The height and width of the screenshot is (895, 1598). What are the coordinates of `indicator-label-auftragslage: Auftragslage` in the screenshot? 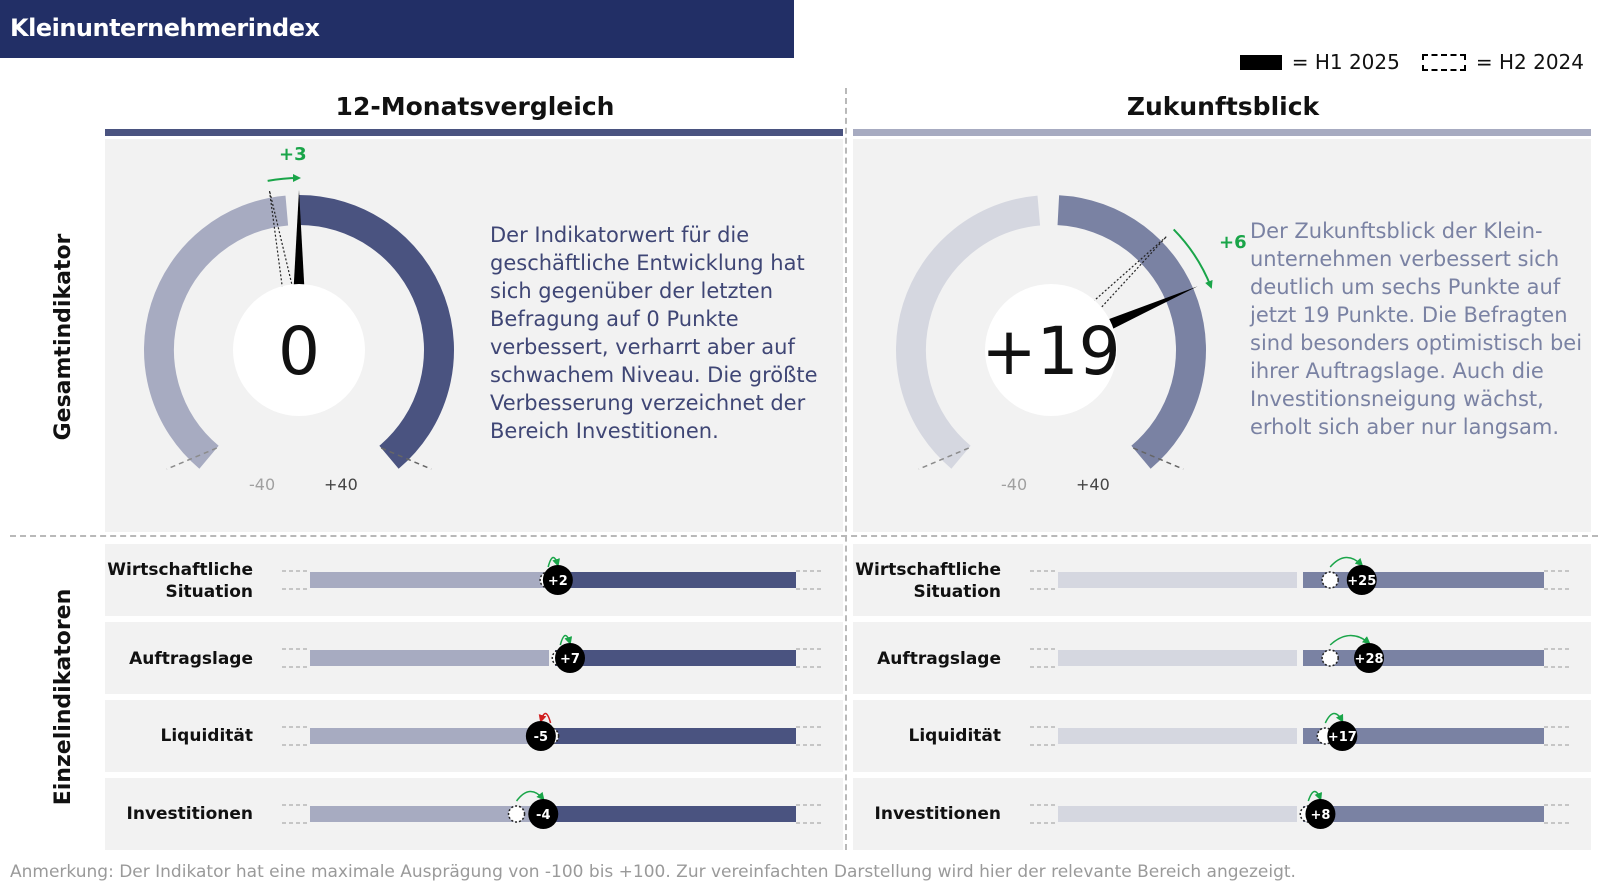 It's located at (939, 659).